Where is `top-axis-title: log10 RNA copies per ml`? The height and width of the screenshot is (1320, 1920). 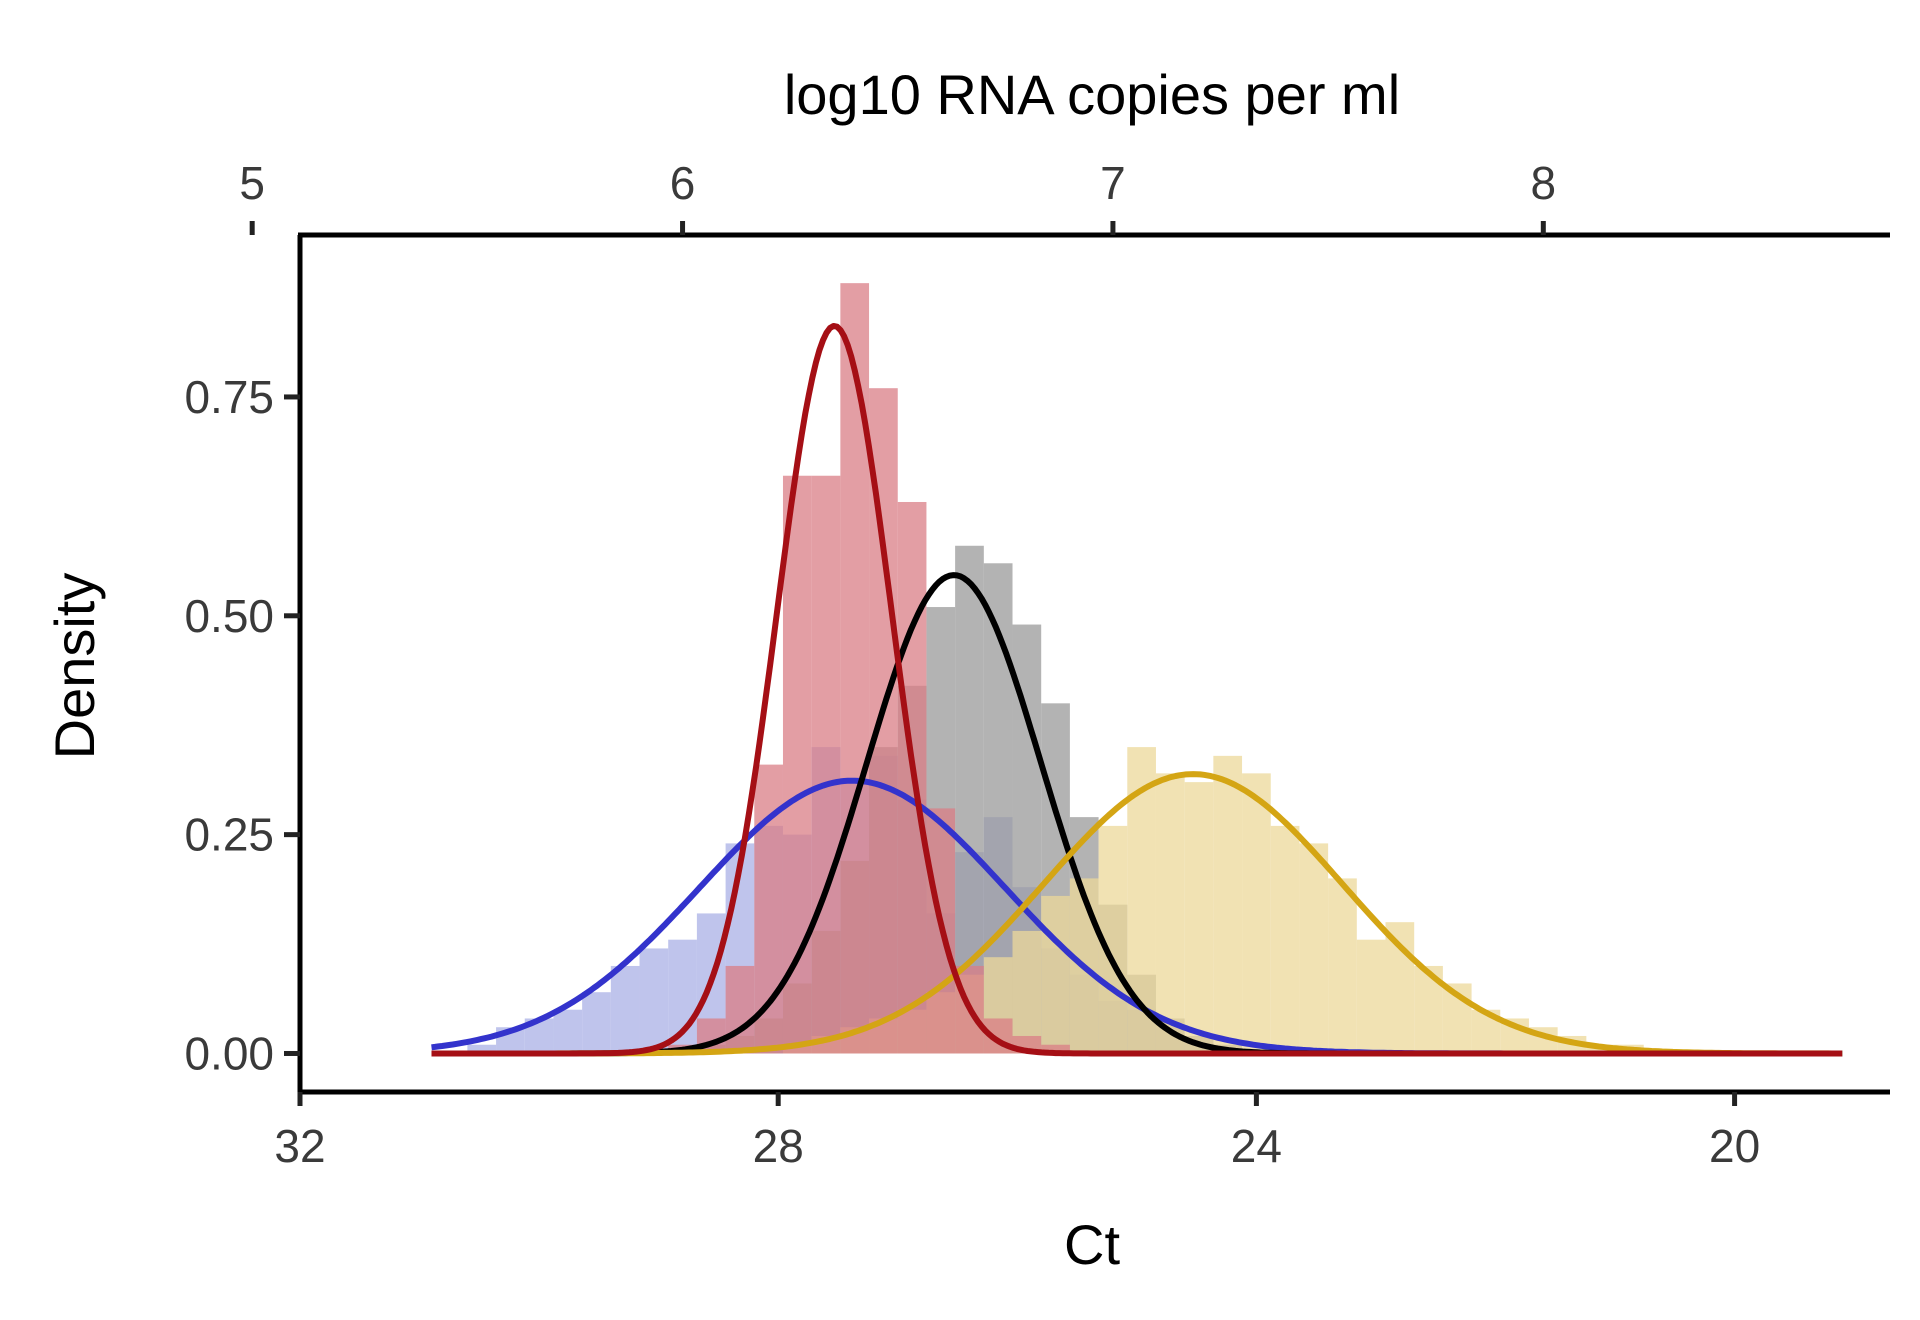 top-axis-title: log10 RNA copies per ml is located at coordinates (1092, 94).